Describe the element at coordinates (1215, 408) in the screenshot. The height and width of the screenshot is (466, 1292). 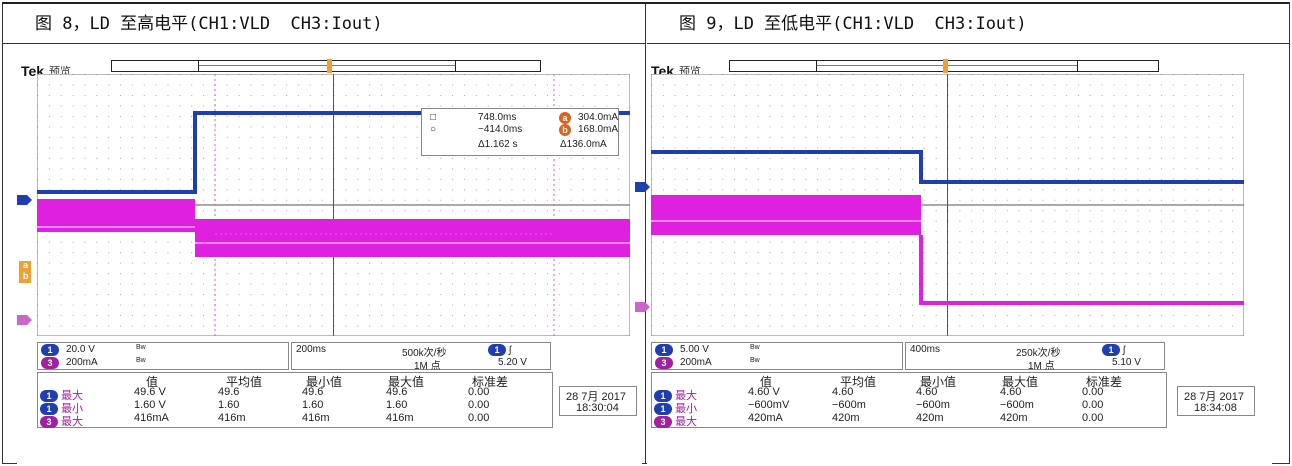
I see `time: 18:34:08` at that location.